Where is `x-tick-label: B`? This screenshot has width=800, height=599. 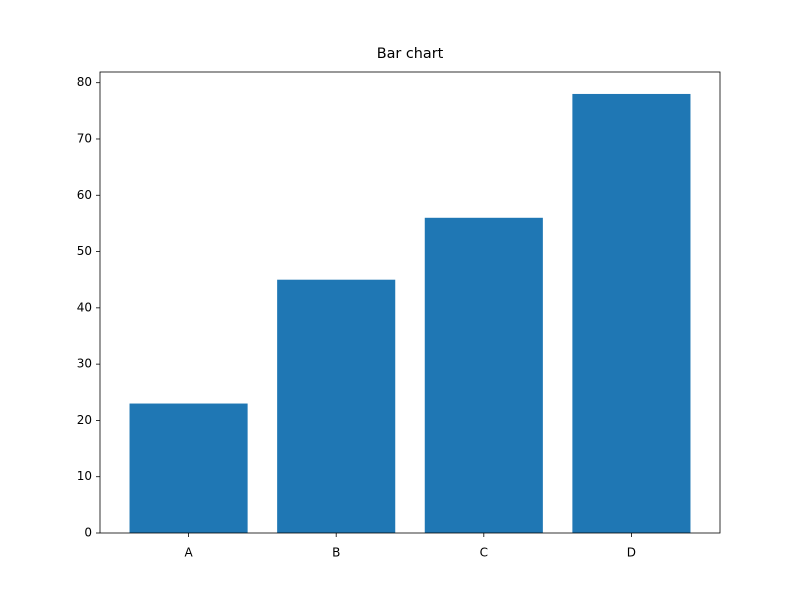
x-tick-label: B is located at coordinates (336, 553).